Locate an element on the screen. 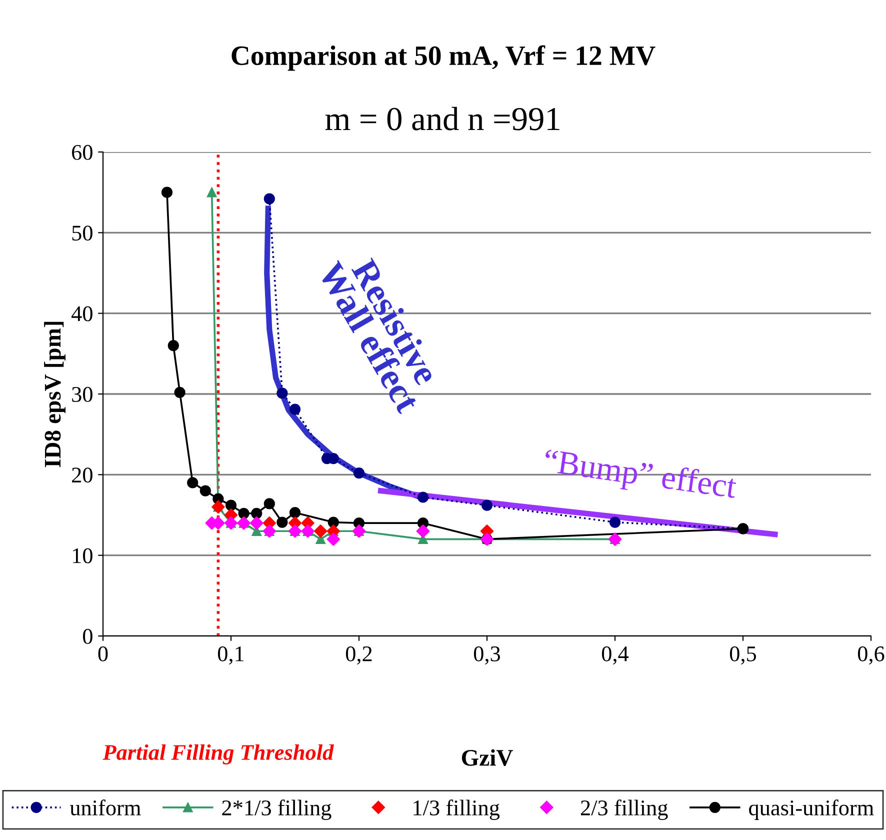  y-tick-label: 10 is located at coordinates (82, 556).